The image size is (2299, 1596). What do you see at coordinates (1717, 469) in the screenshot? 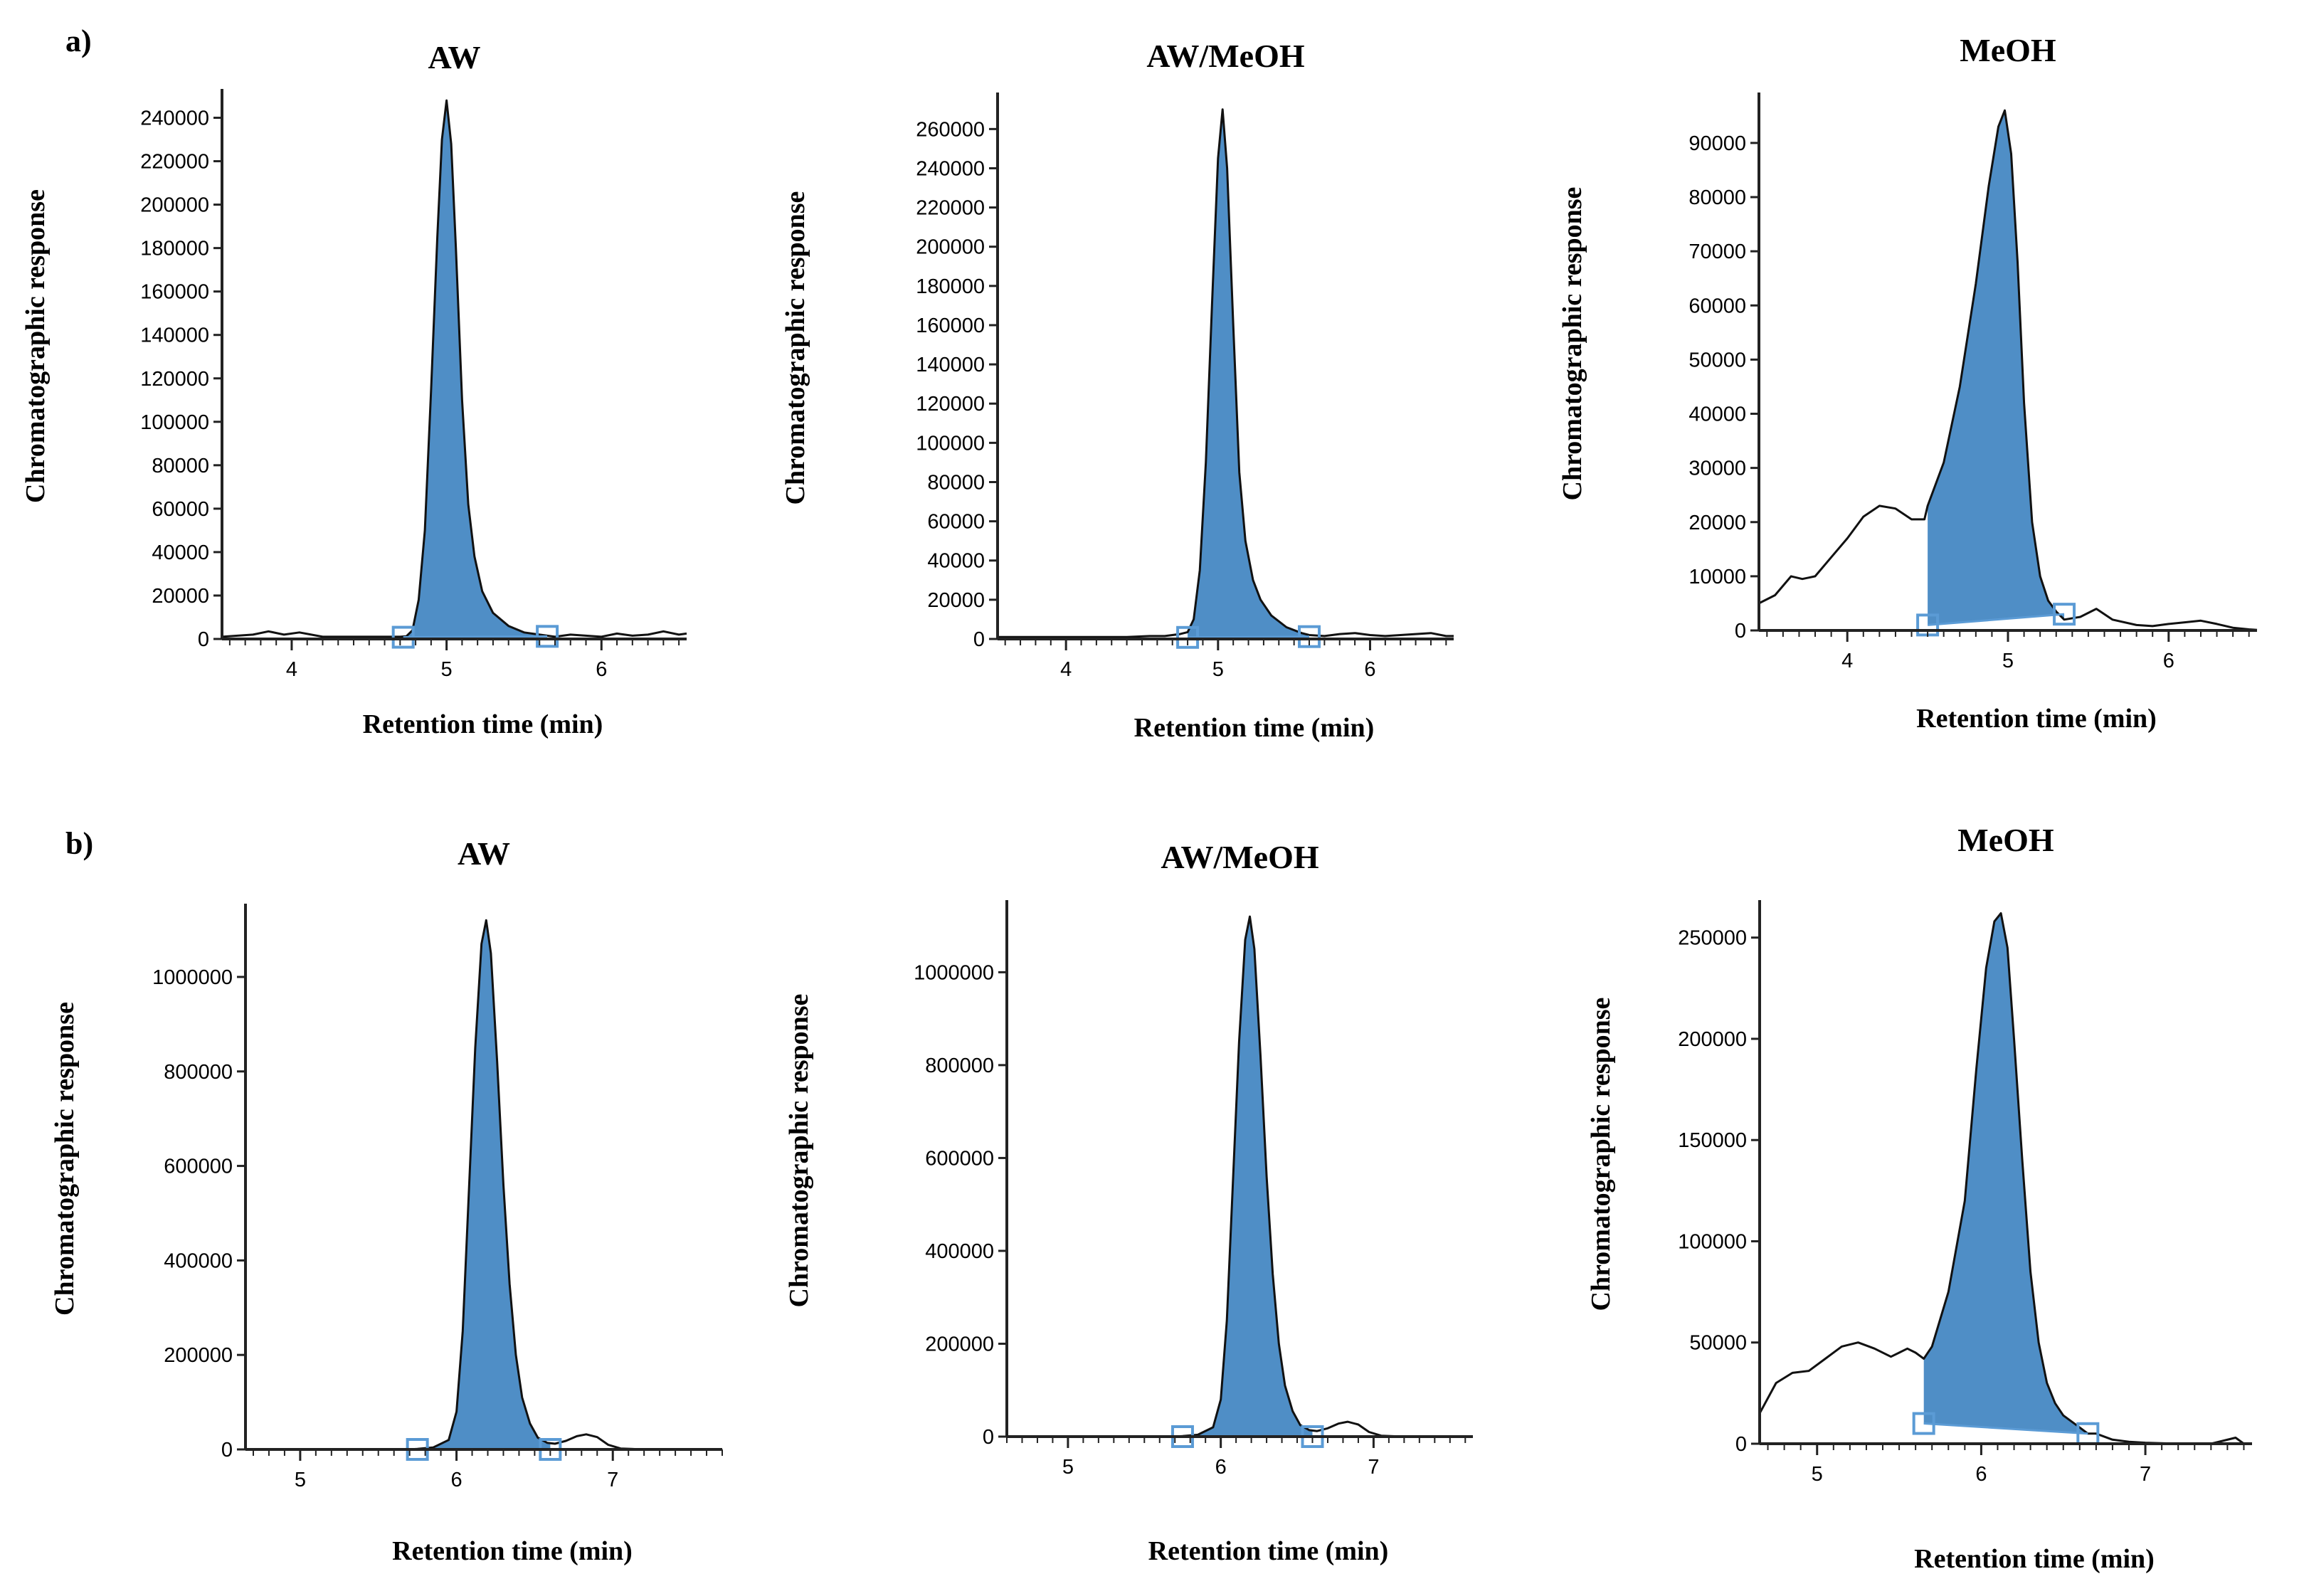
I see `y-tick-label: 30000` at bounding box center [1717, 469].